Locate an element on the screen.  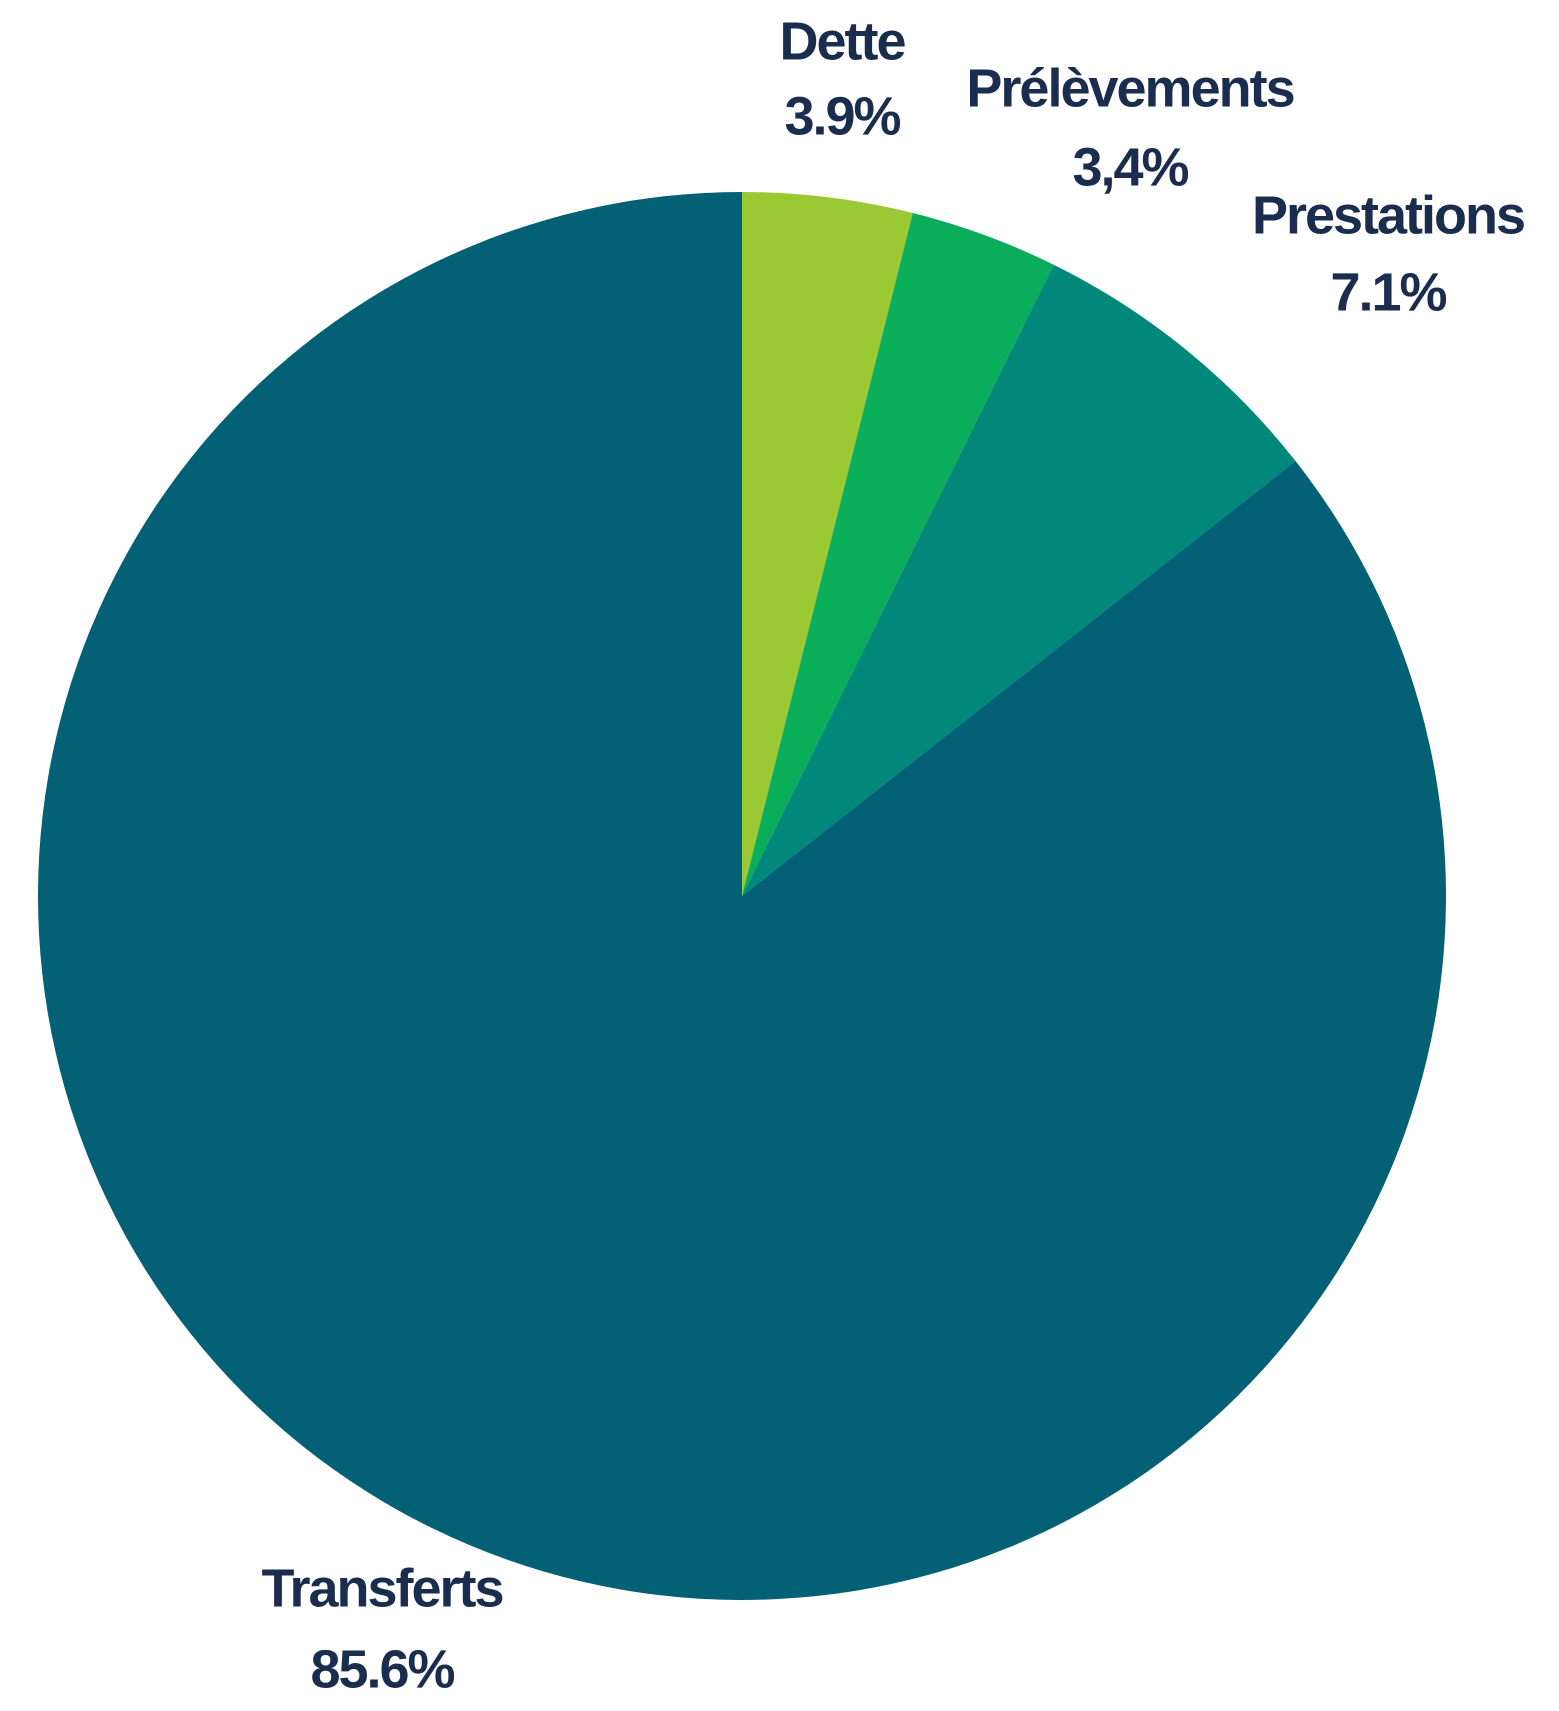
value-label: 85.6% is located at coordinates (382, 1669).